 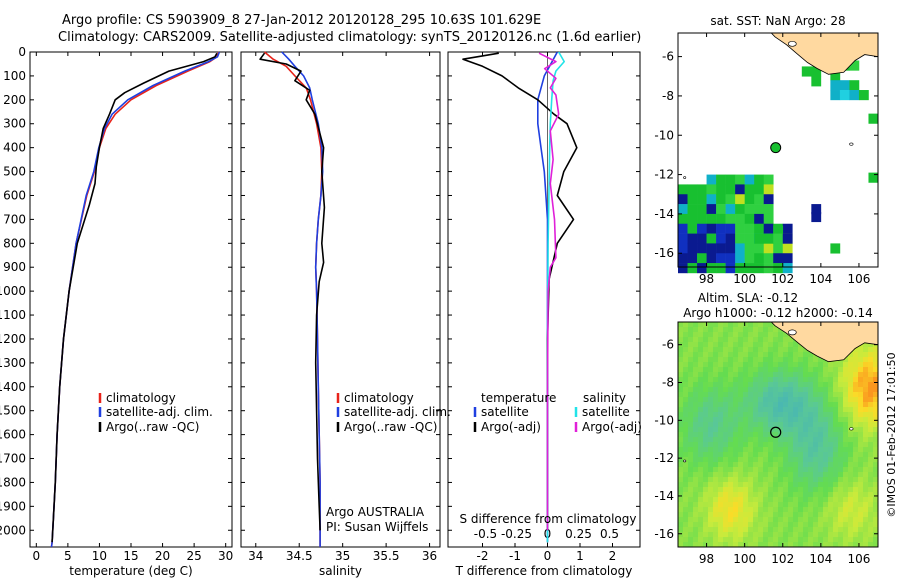 What do you see at coordinates (14, 243) in the screenshot?
I see `depth-tick-label: 800` at bounding box center [14, 243].